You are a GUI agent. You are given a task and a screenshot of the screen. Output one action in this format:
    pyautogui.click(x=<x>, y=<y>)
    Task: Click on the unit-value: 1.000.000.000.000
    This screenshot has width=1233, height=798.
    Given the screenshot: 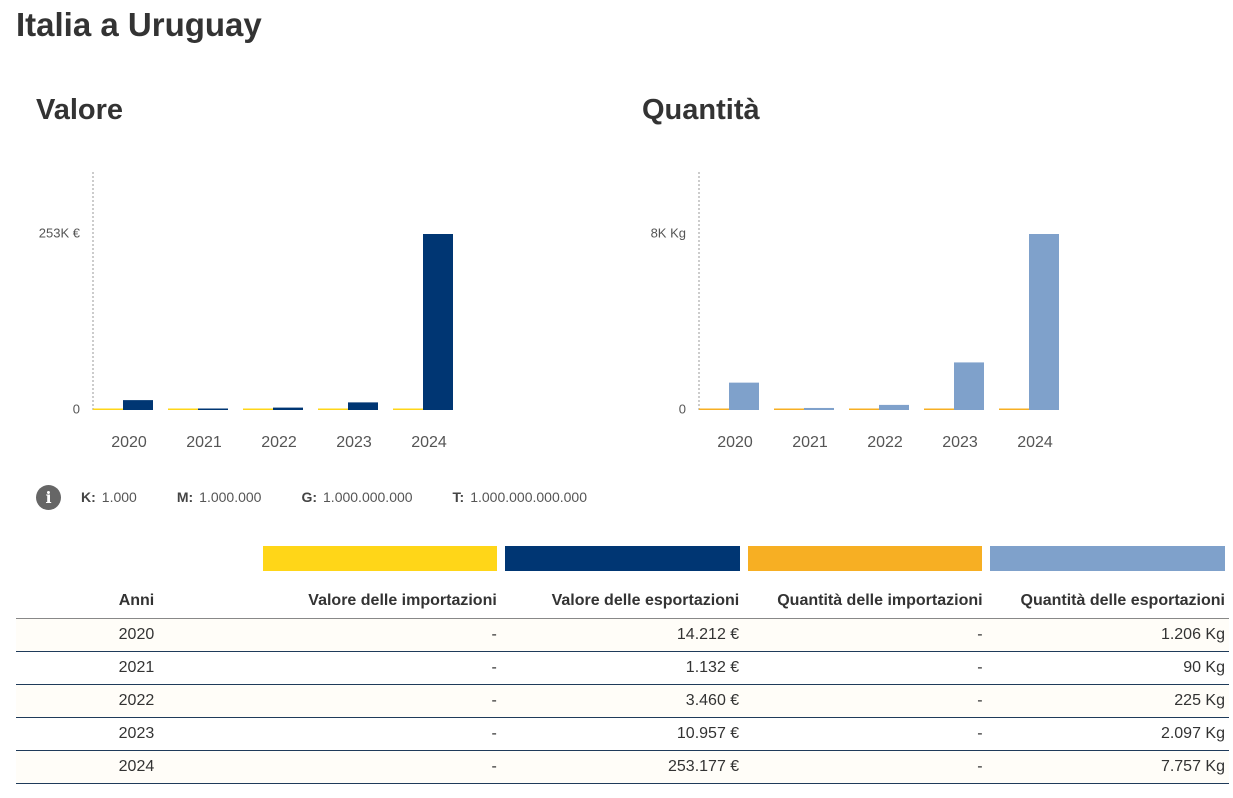 What is the action you would take?
    pyautogui.click(x=528, y=497)
    